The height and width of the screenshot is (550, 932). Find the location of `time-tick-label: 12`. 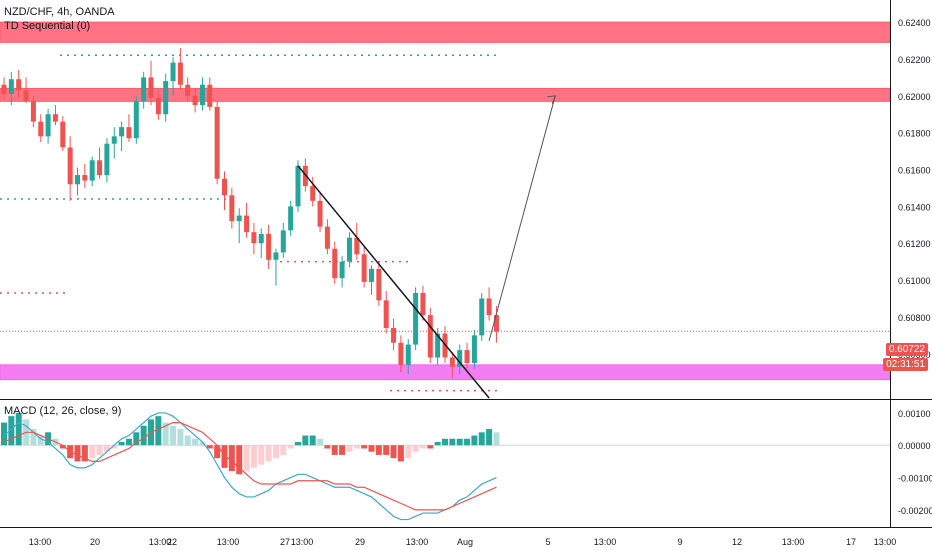

time-tick-label: 12 is located at coordinates (737, 542).